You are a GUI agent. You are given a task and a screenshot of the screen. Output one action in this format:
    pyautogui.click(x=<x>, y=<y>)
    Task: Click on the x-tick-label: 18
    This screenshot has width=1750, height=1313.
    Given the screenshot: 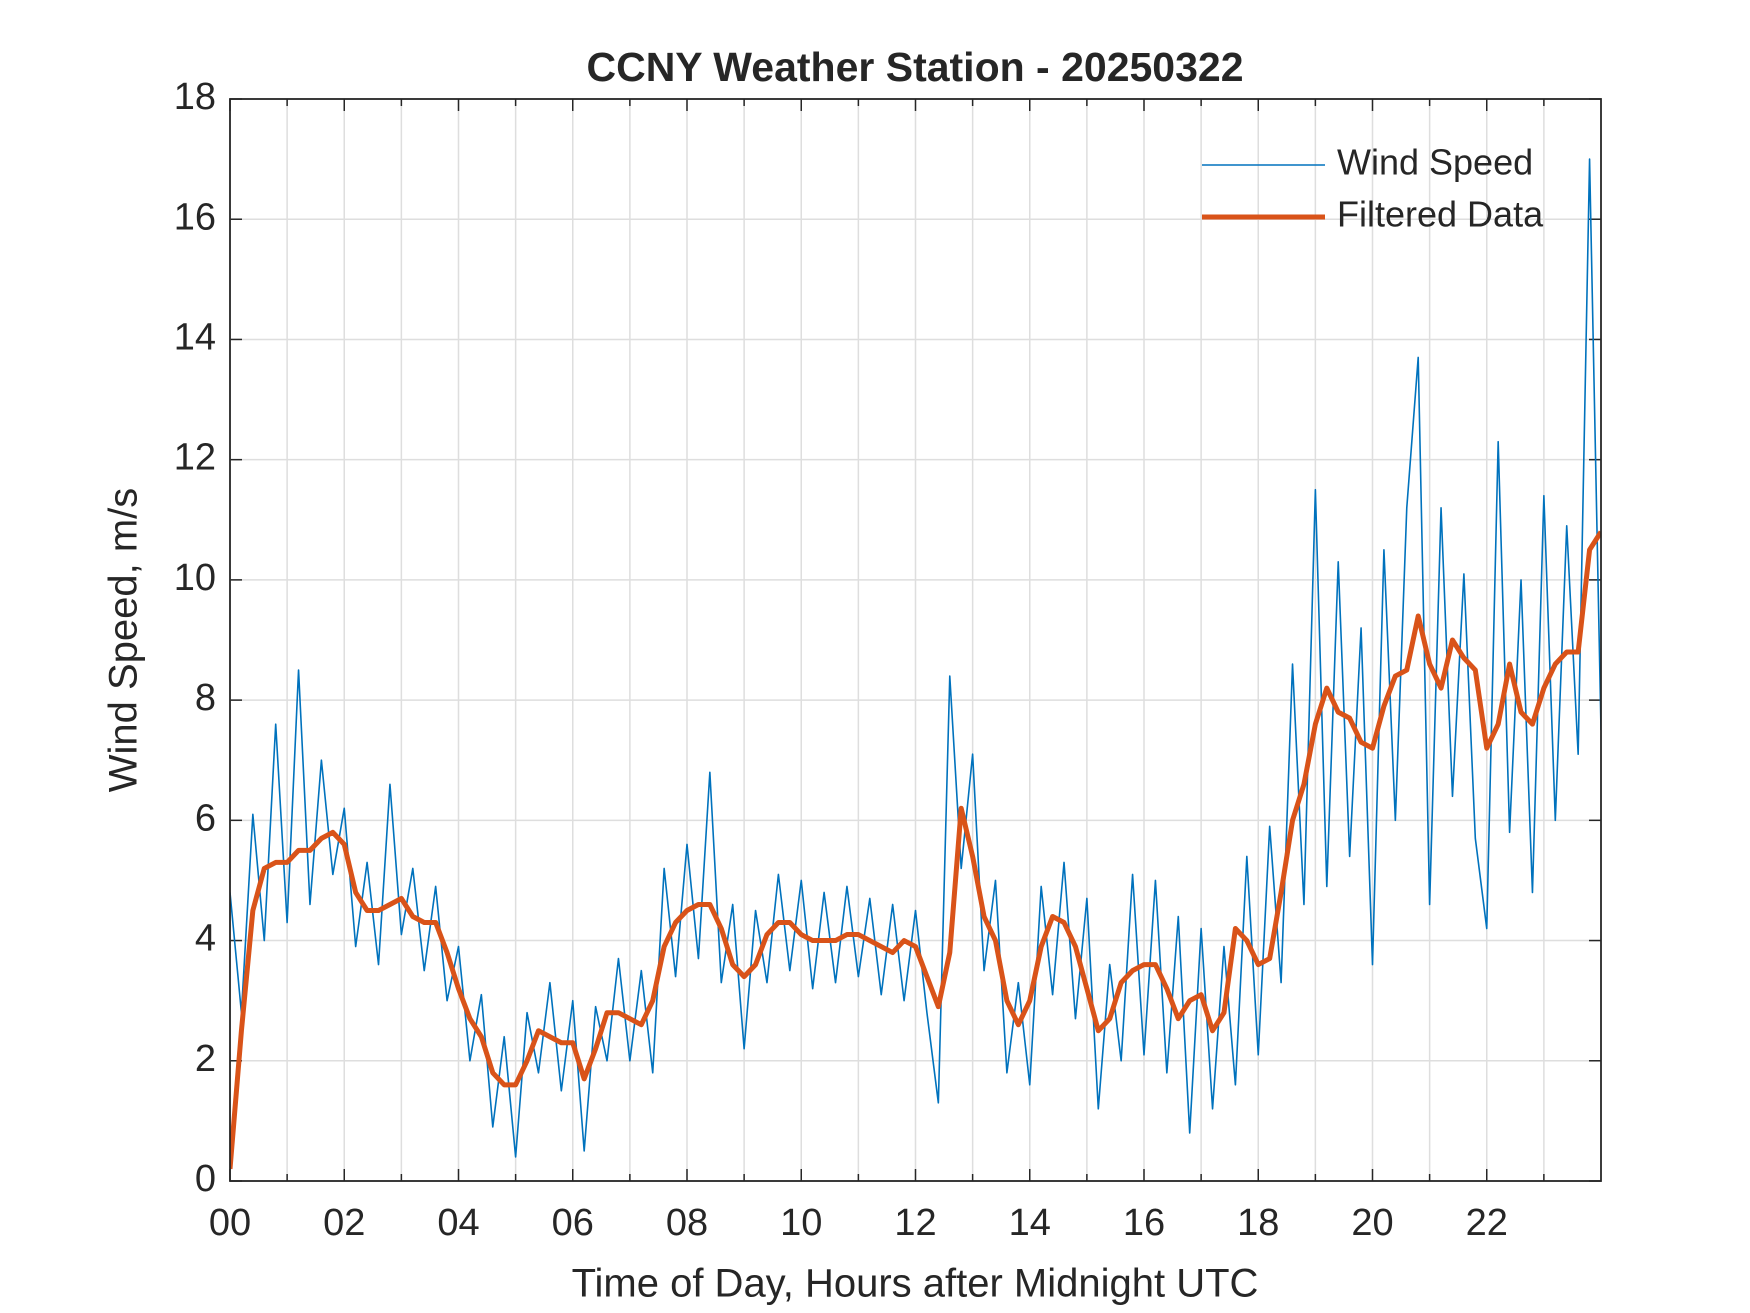 What is the action you would take?
    pyautogui.click(x=1258, y=1223)
    